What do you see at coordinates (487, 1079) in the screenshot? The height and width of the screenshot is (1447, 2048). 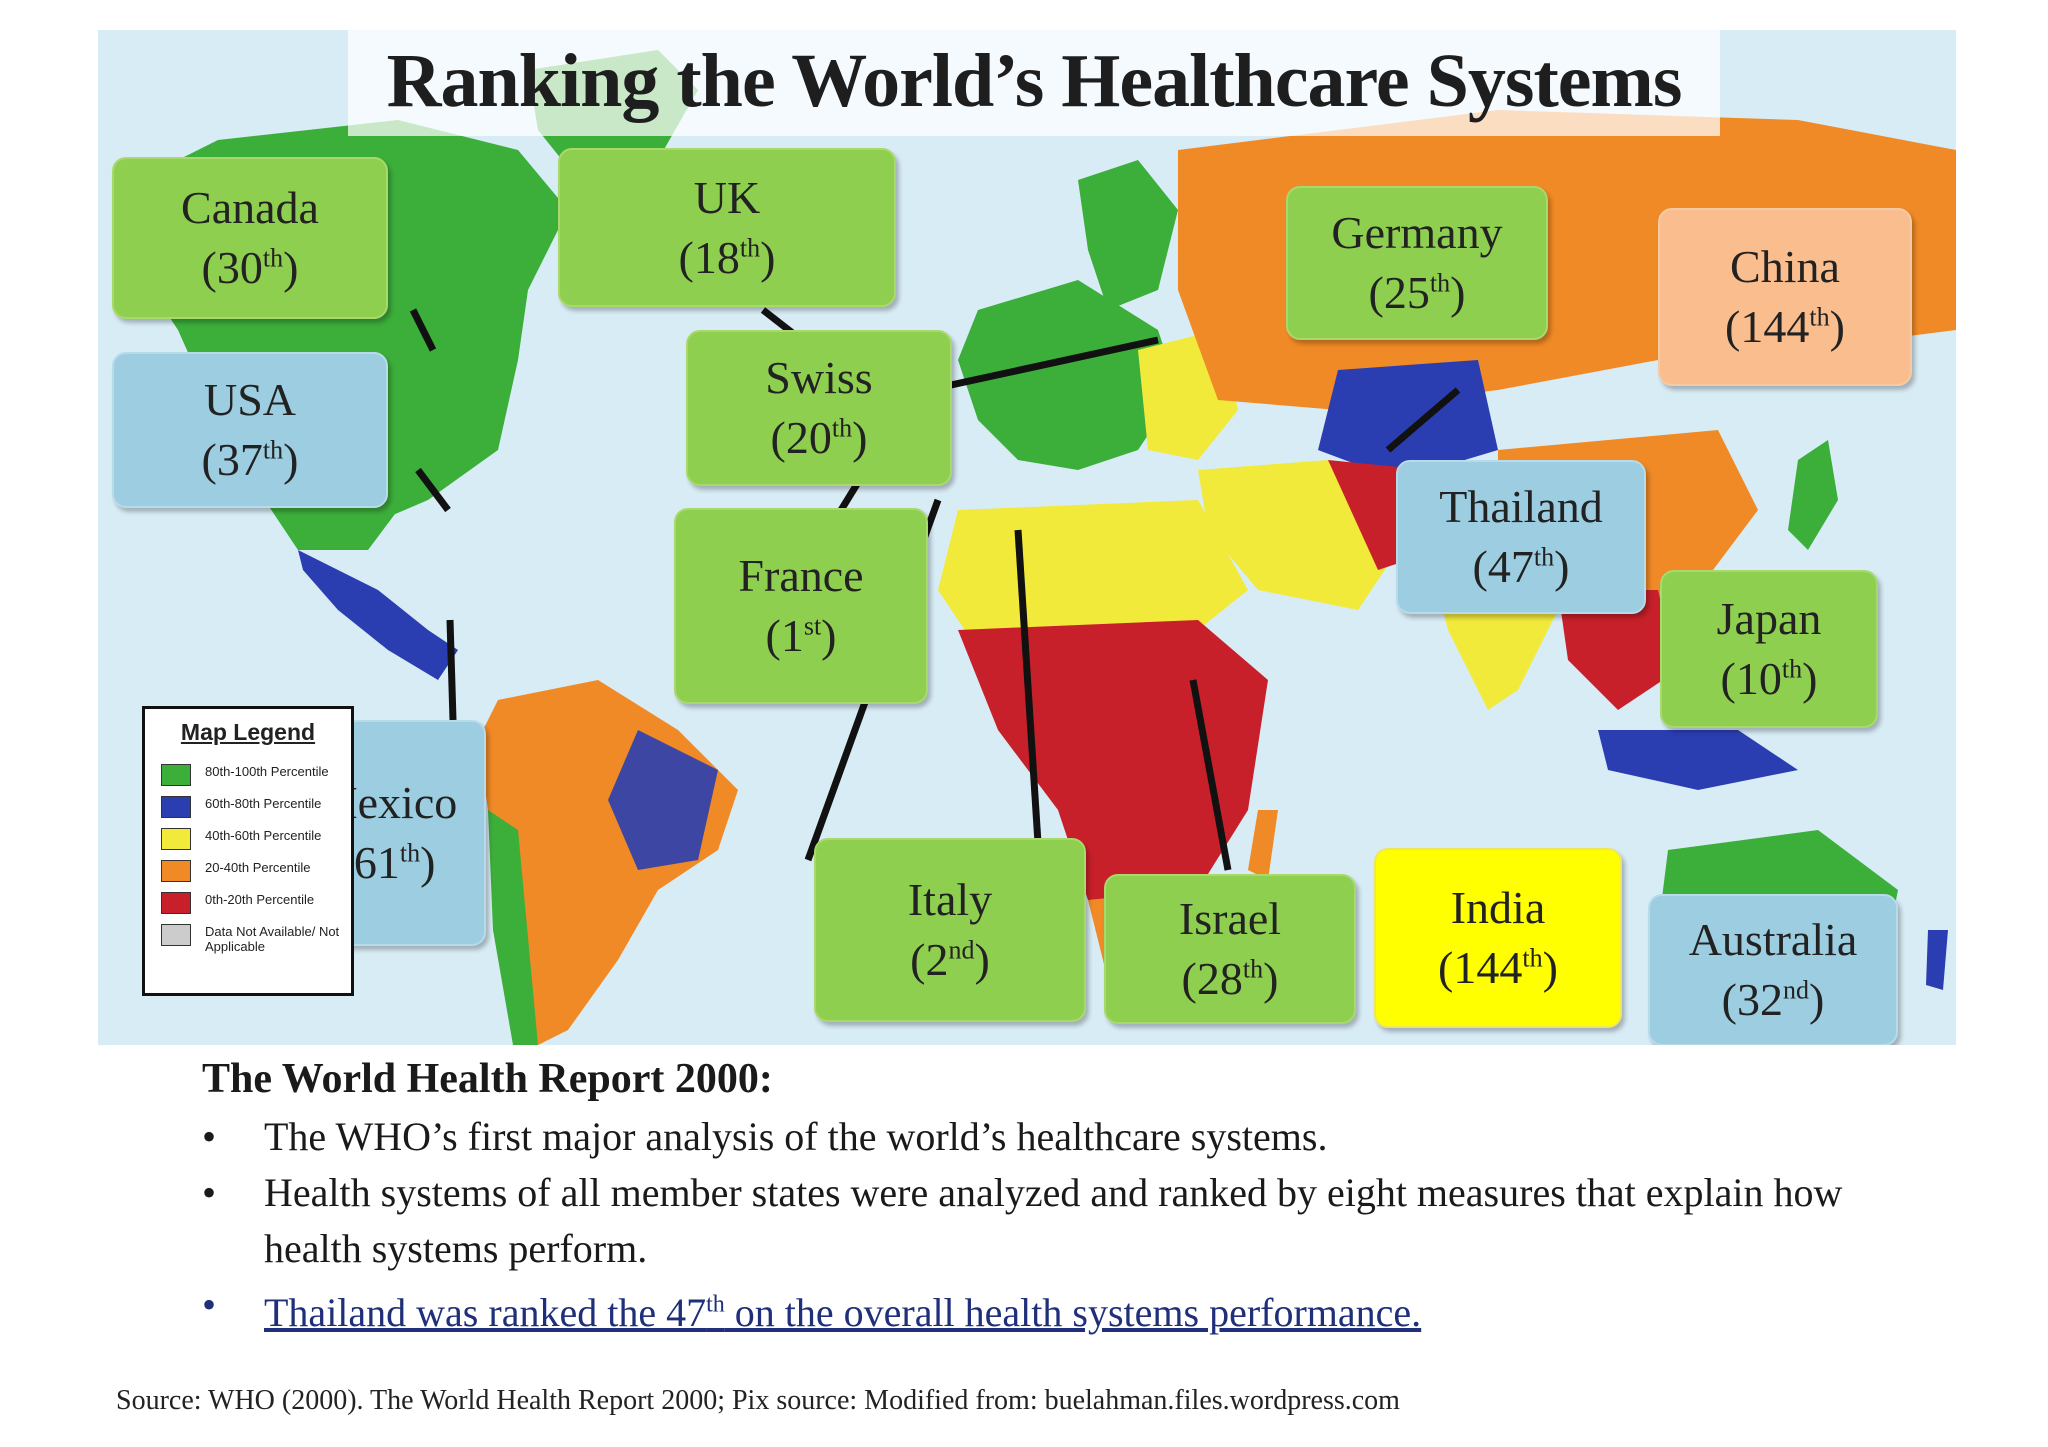 I see `report-heading: The World Health Report 2000:` at bounding box center [487, 1079].